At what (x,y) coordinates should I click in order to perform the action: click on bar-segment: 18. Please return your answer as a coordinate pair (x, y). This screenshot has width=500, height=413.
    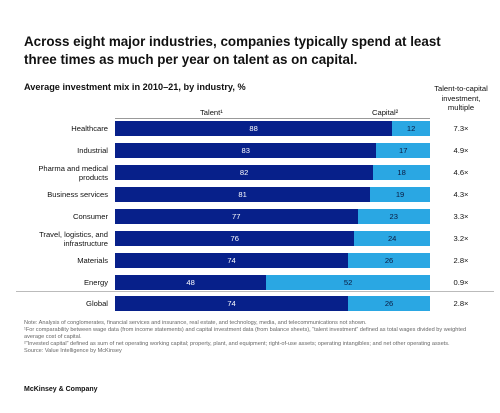
    Looking at the image, I should click on (401, 172).